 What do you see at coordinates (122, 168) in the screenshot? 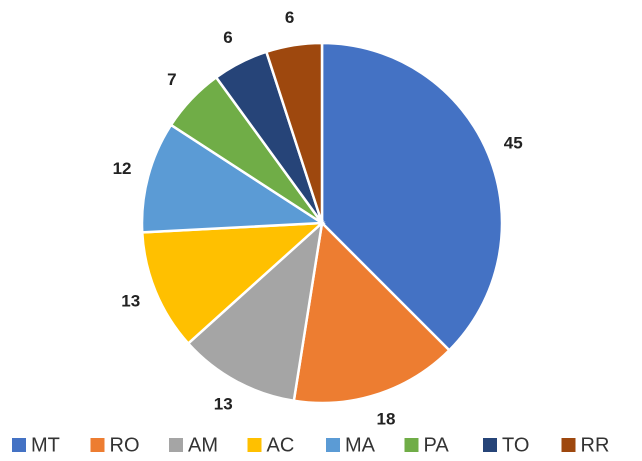
I see `data-label: 12` at bounding box center [122, 168].